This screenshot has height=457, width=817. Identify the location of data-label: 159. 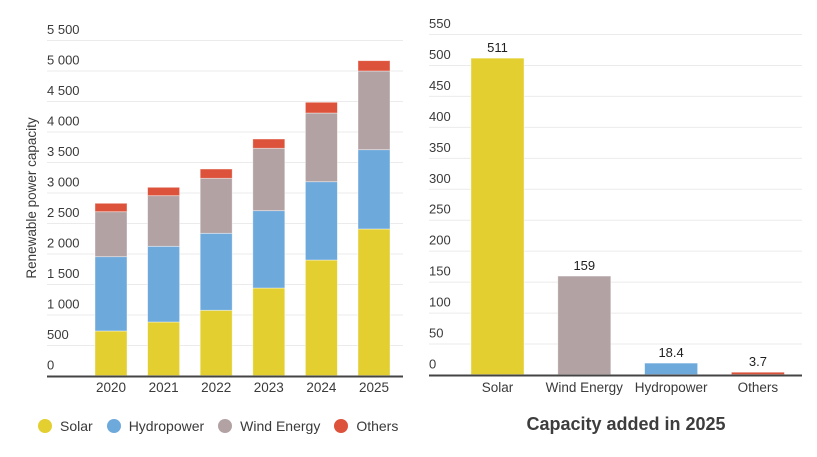
(584, 265).